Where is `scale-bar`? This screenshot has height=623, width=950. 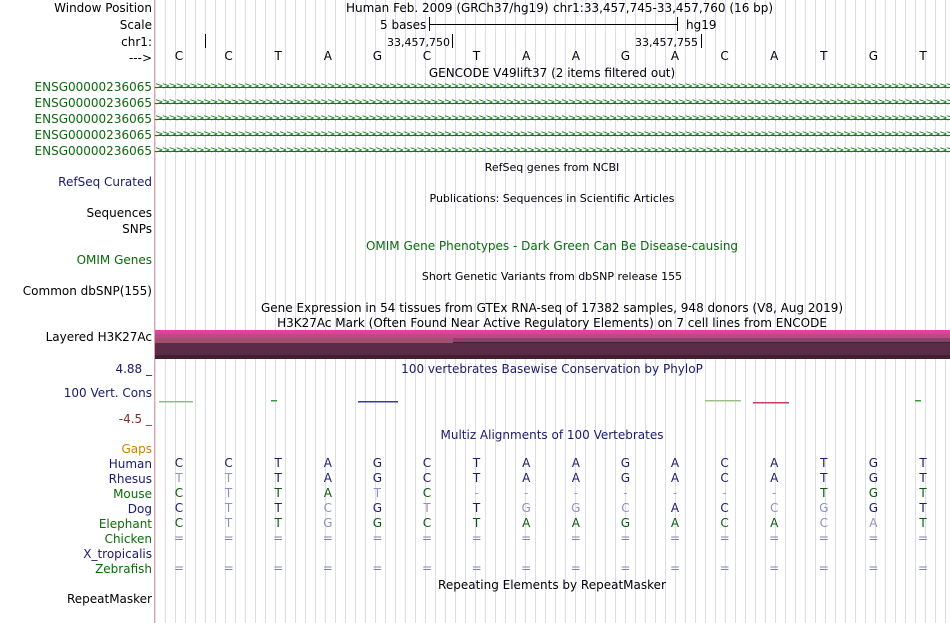
scale-bar is located at coordinates (553, 24).